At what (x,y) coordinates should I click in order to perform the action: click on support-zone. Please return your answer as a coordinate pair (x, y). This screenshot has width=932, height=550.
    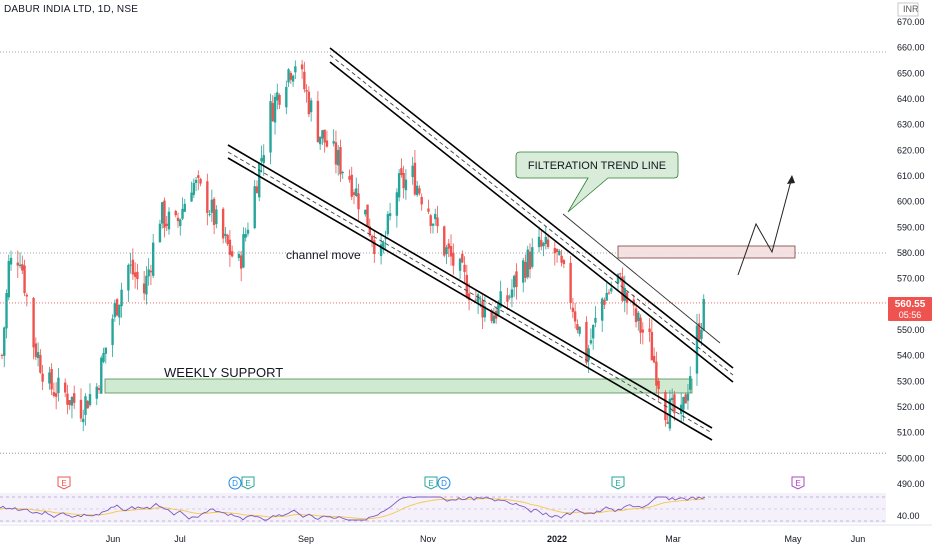
    Looking at the image, I should click on (398, 386).